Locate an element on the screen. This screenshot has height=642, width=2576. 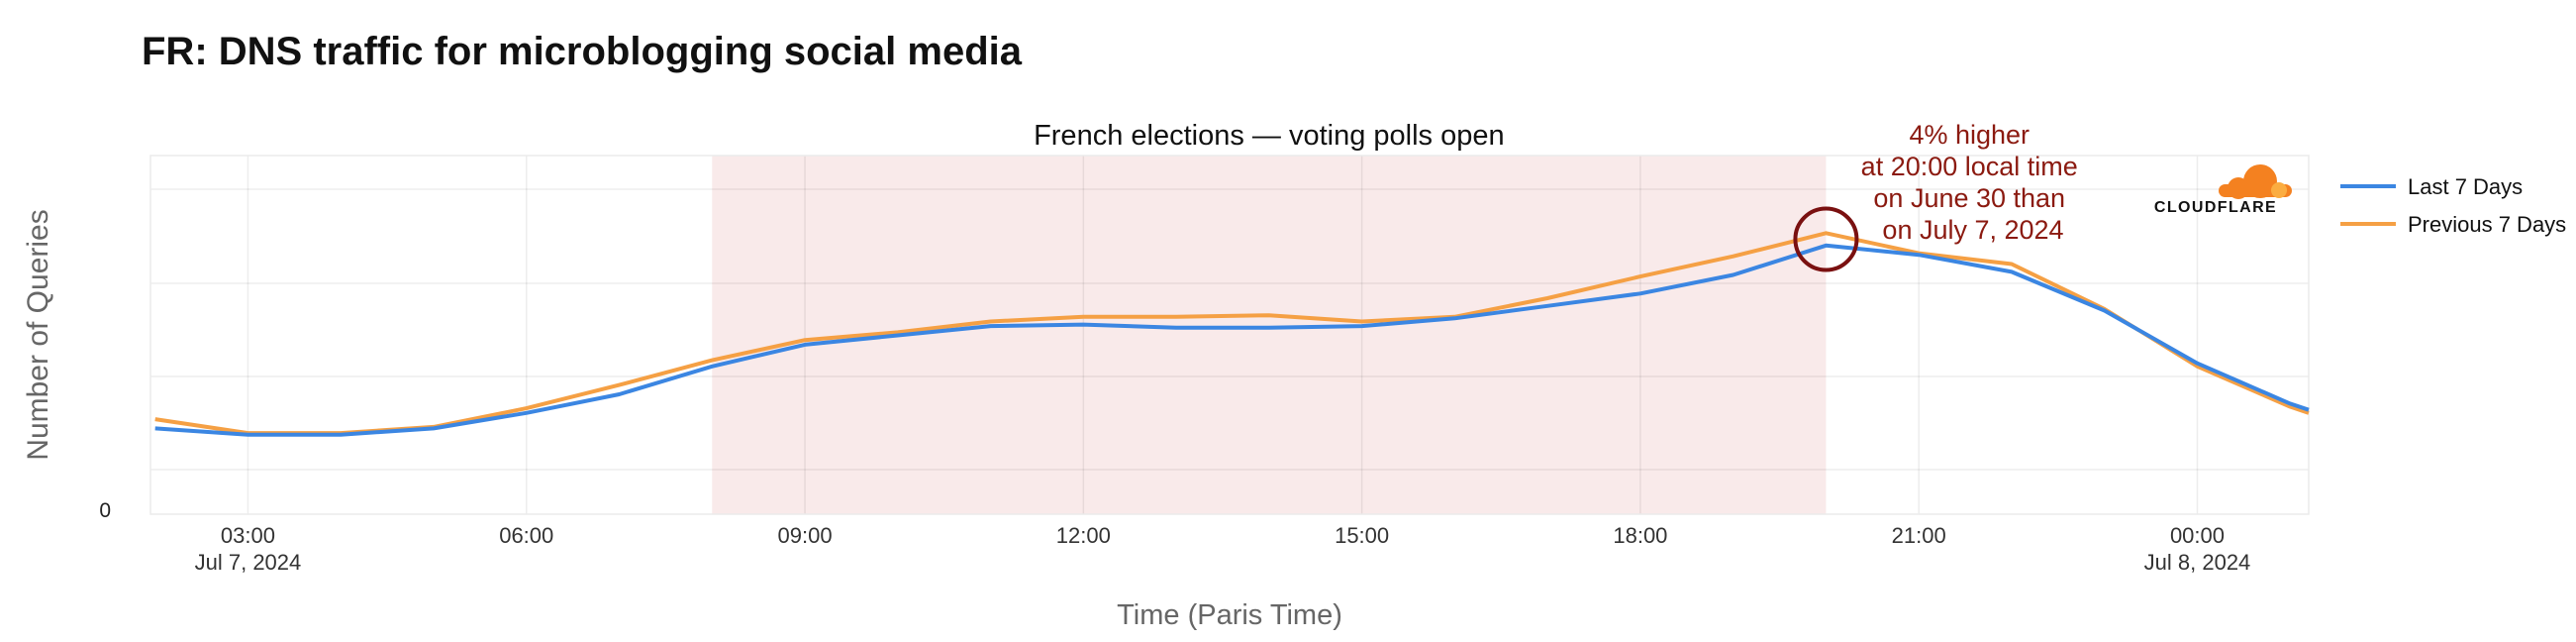
shaded-region-label: French elections — voting polls open is located at coordinates (1270, 136).